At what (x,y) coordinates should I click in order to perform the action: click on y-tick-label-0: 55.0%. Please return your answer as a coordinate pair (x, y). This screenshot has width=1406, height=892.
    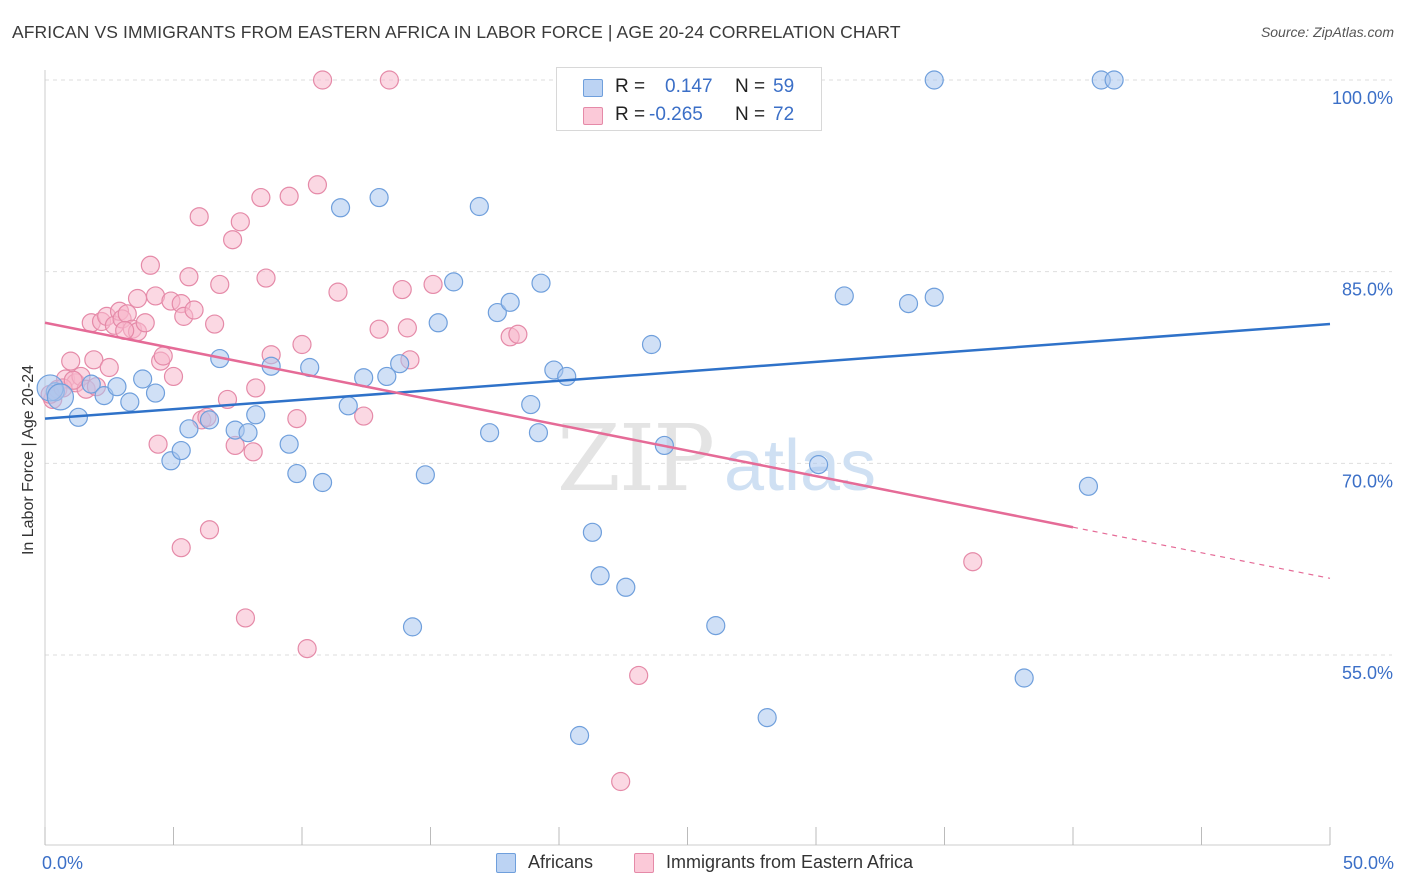
    Looking at the image, I should click on (1367, 673).